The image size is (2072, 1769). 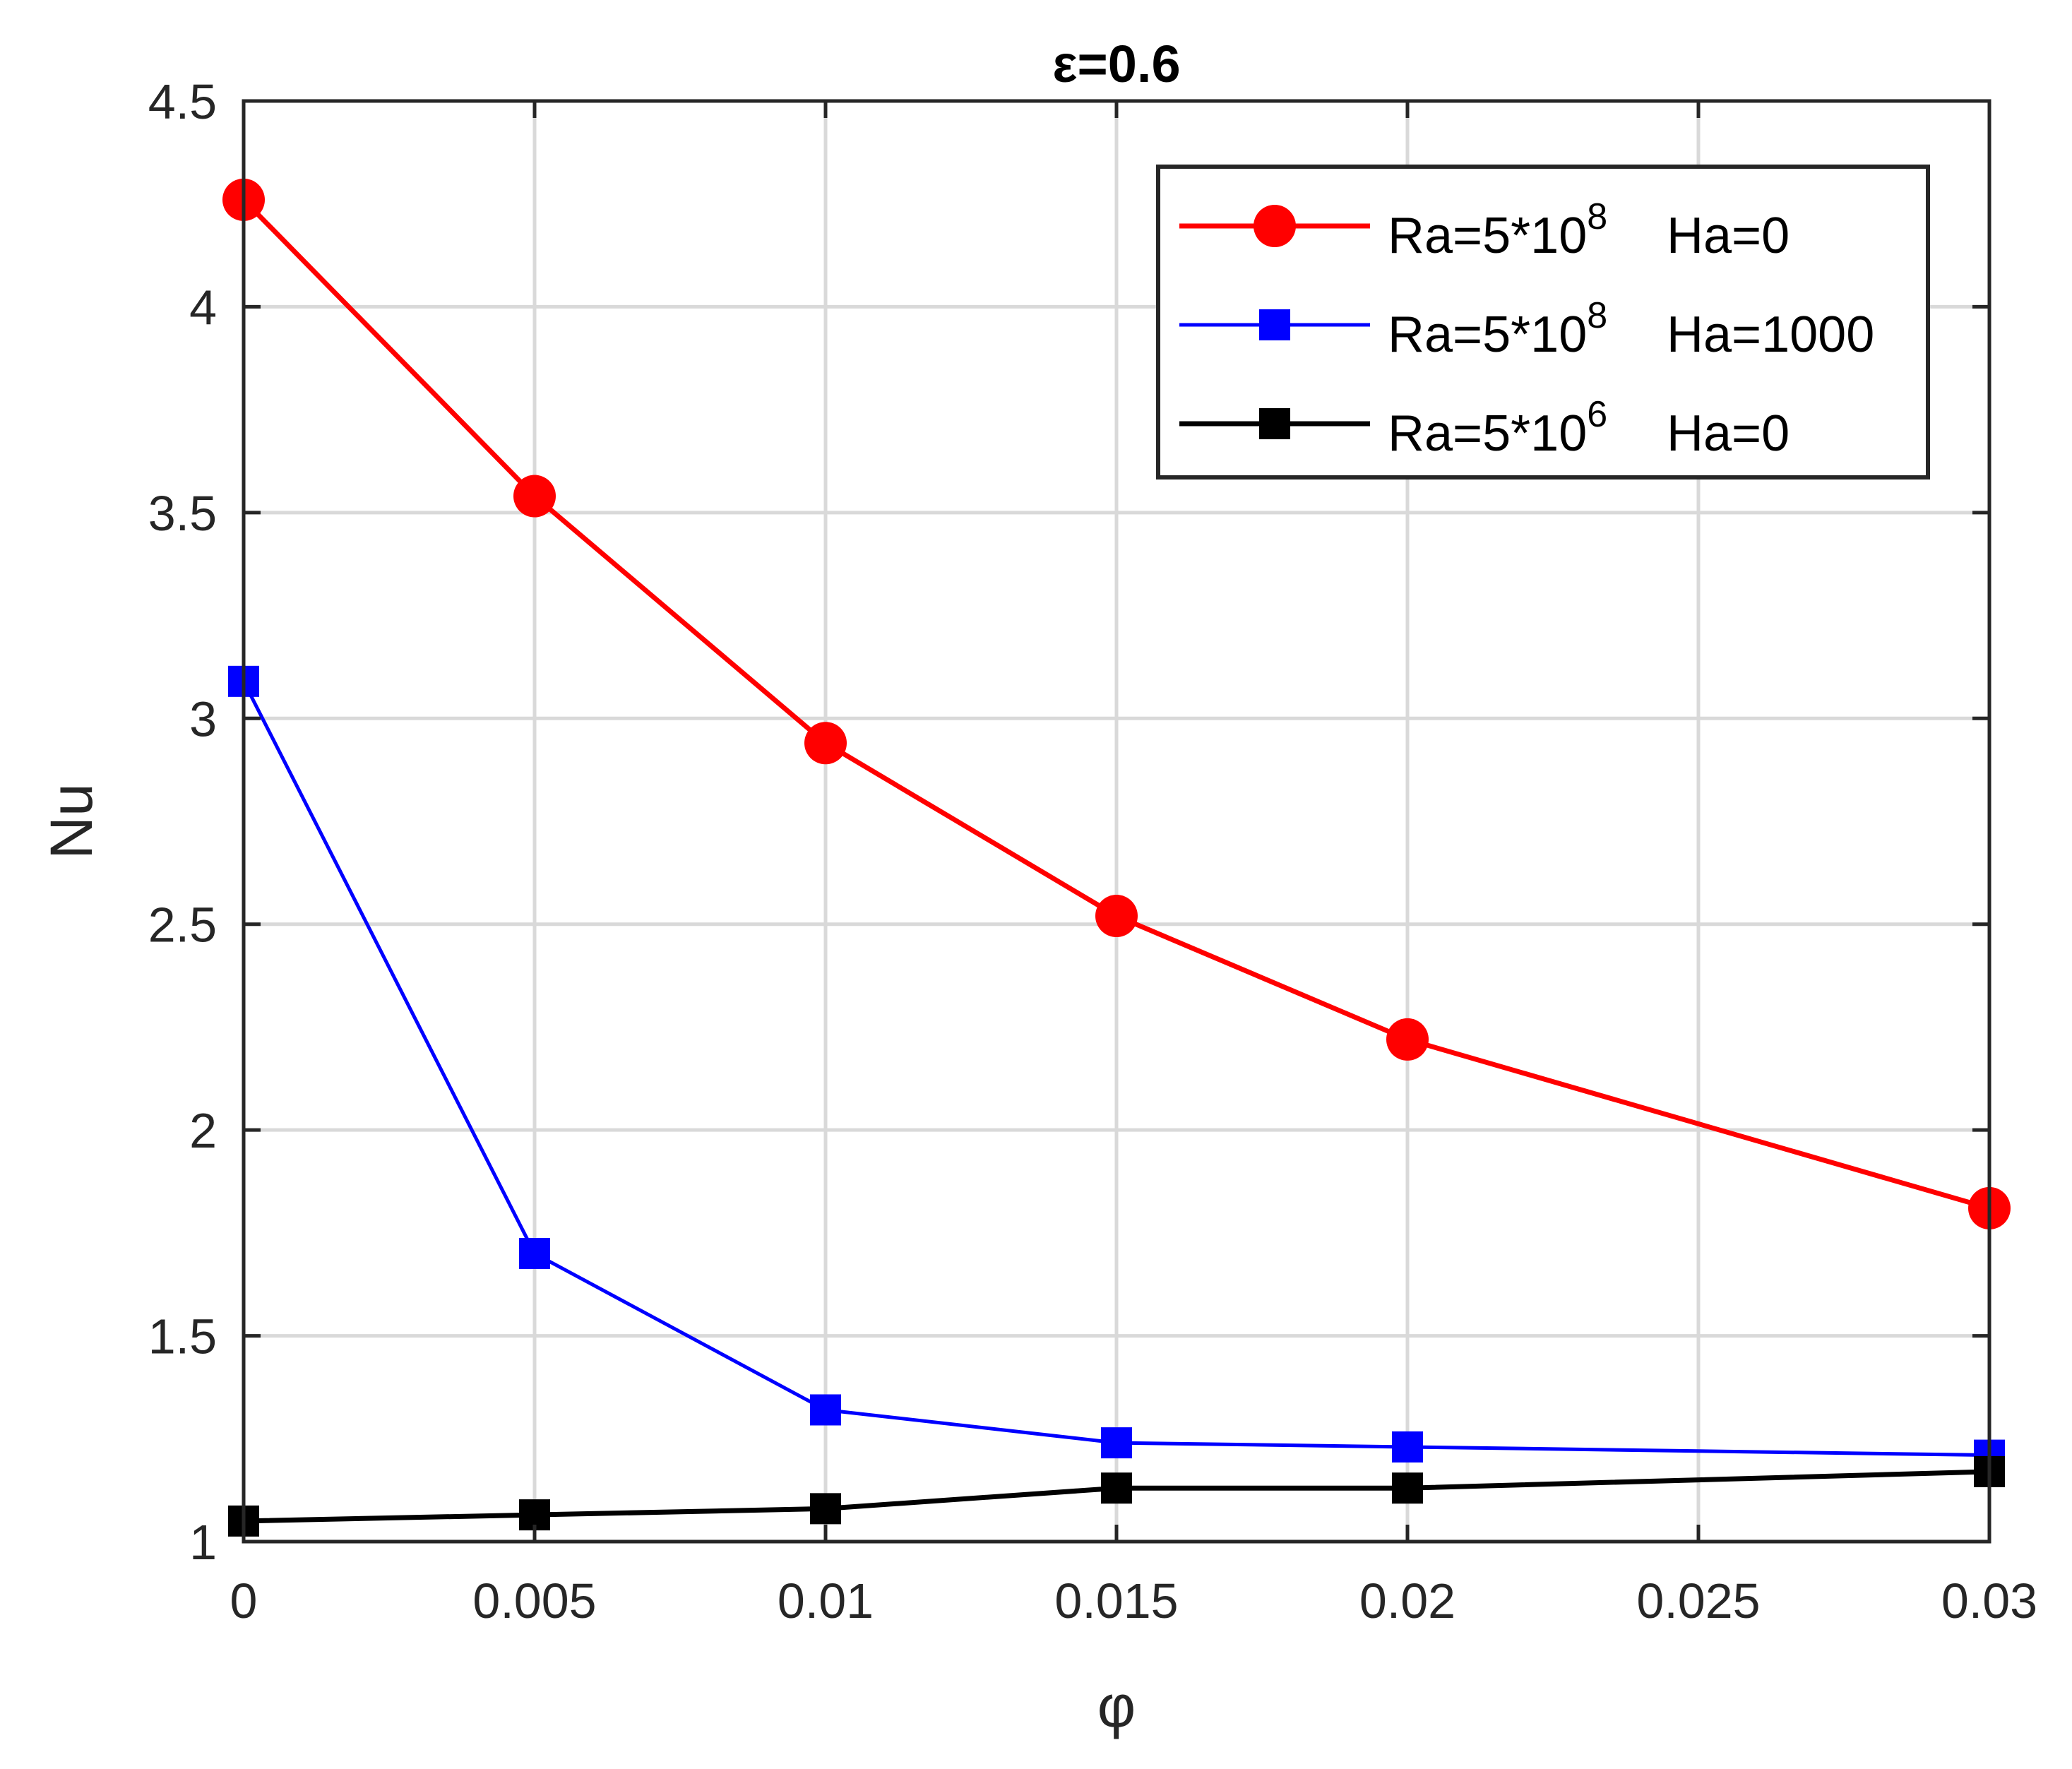 I want to click on y-tick-label: 1.5, so click(x=182, y=1337).